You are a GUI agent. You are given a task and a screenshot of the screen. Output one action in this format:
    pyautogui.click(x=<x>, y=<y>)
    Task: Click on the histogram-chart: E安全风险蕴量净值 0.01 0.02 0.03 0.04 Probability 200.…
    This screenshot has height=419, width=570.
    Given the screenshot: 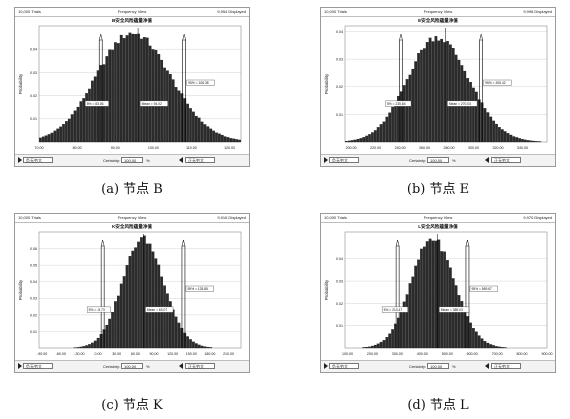 What is the action you would take?
    pyautogui.click(x=436, y=83)
    